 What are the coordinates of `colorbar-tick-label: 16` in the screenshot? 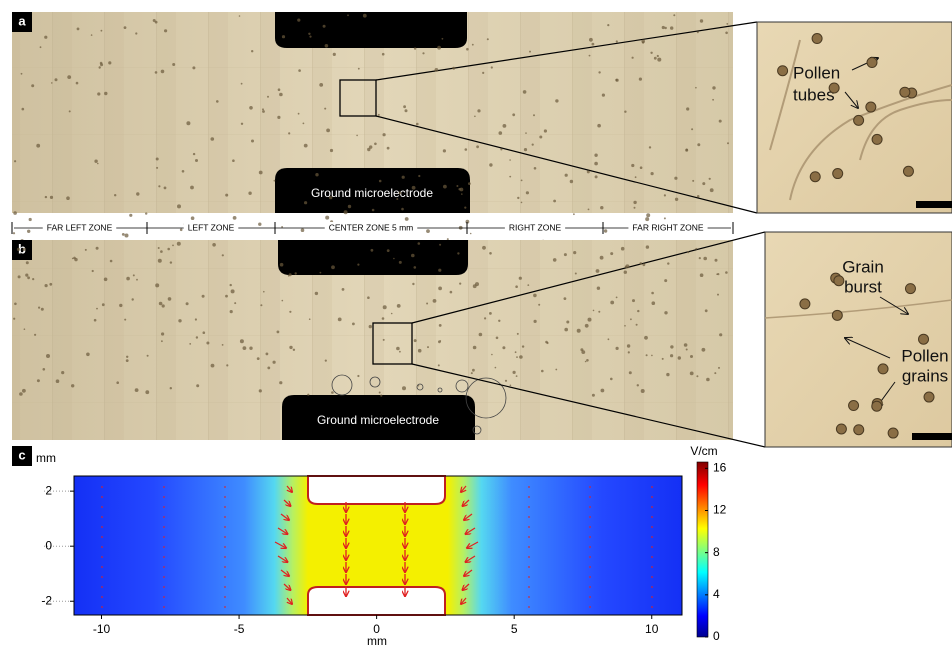 It's located at (720, 467).